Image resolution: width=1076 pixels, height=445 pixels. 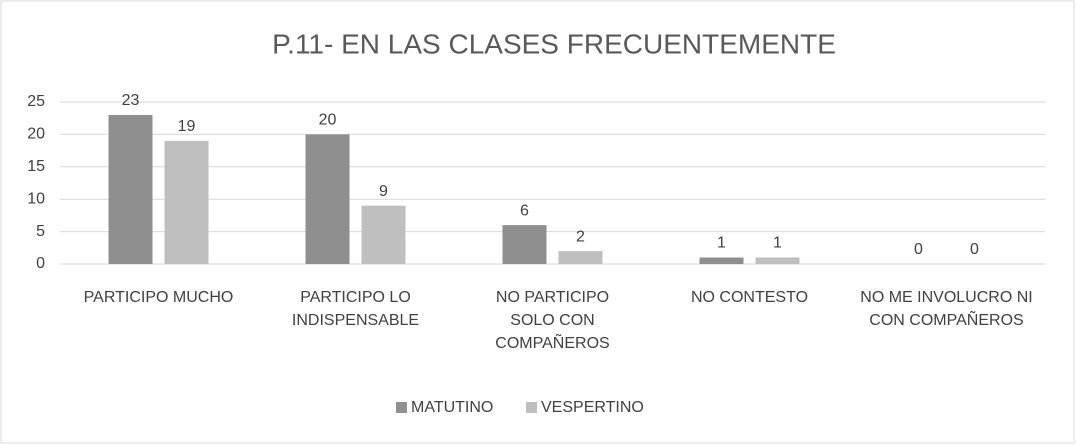 I want to click on y-tick-label: 15, so click(x=36, y=166).